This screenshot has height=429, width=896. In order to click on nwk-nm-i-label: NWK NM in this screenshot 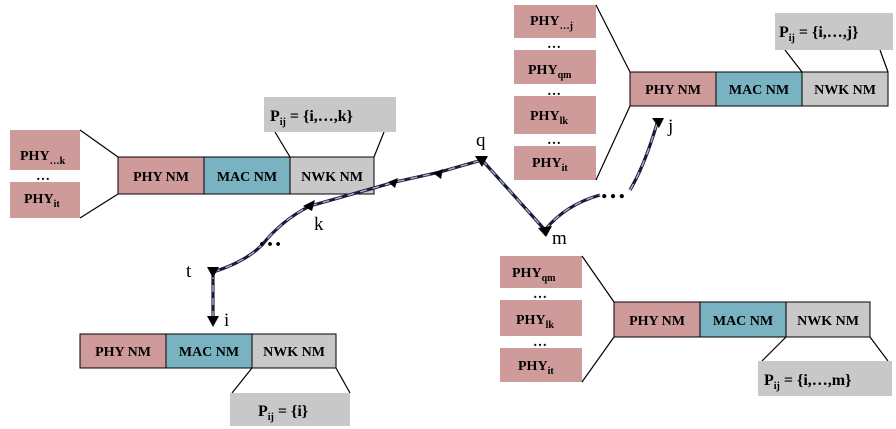, I will do `click(294, 352)`.